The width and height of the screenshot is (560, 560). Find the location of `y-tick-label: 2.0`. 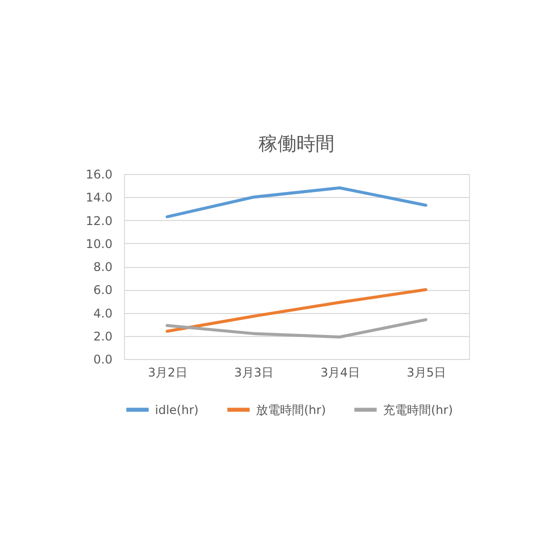

y-tick-label: 2.0 is located at coordinates (102, 336).